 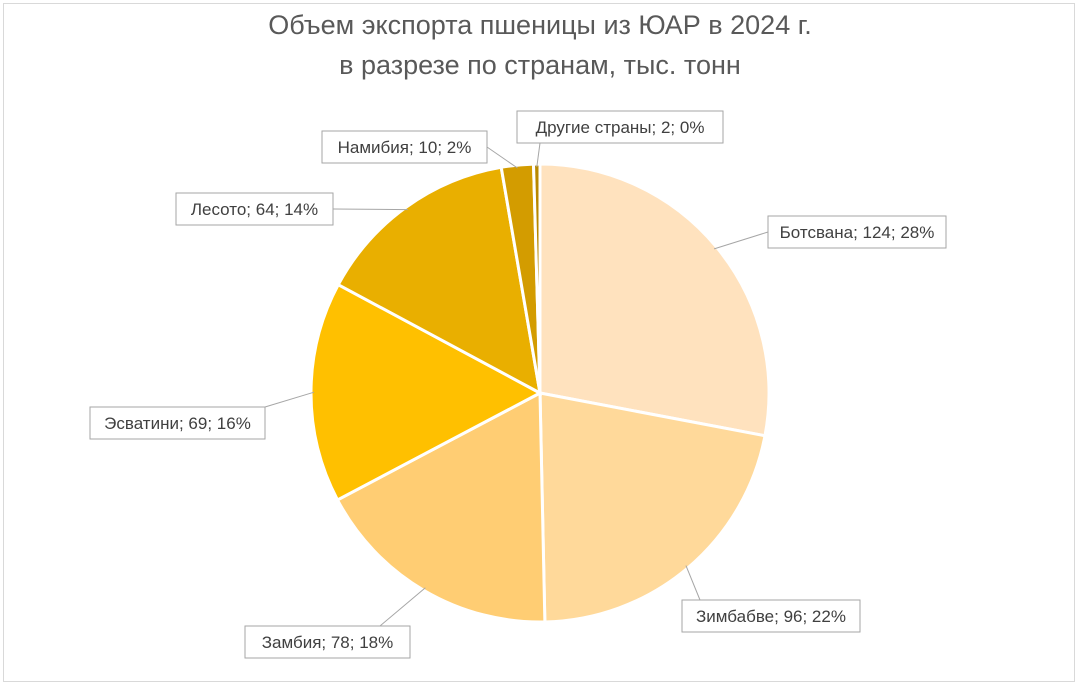 I want to click on chart-title-line-2: в разрезе по странам, тыс. тонн, so click(x=540, y=65).